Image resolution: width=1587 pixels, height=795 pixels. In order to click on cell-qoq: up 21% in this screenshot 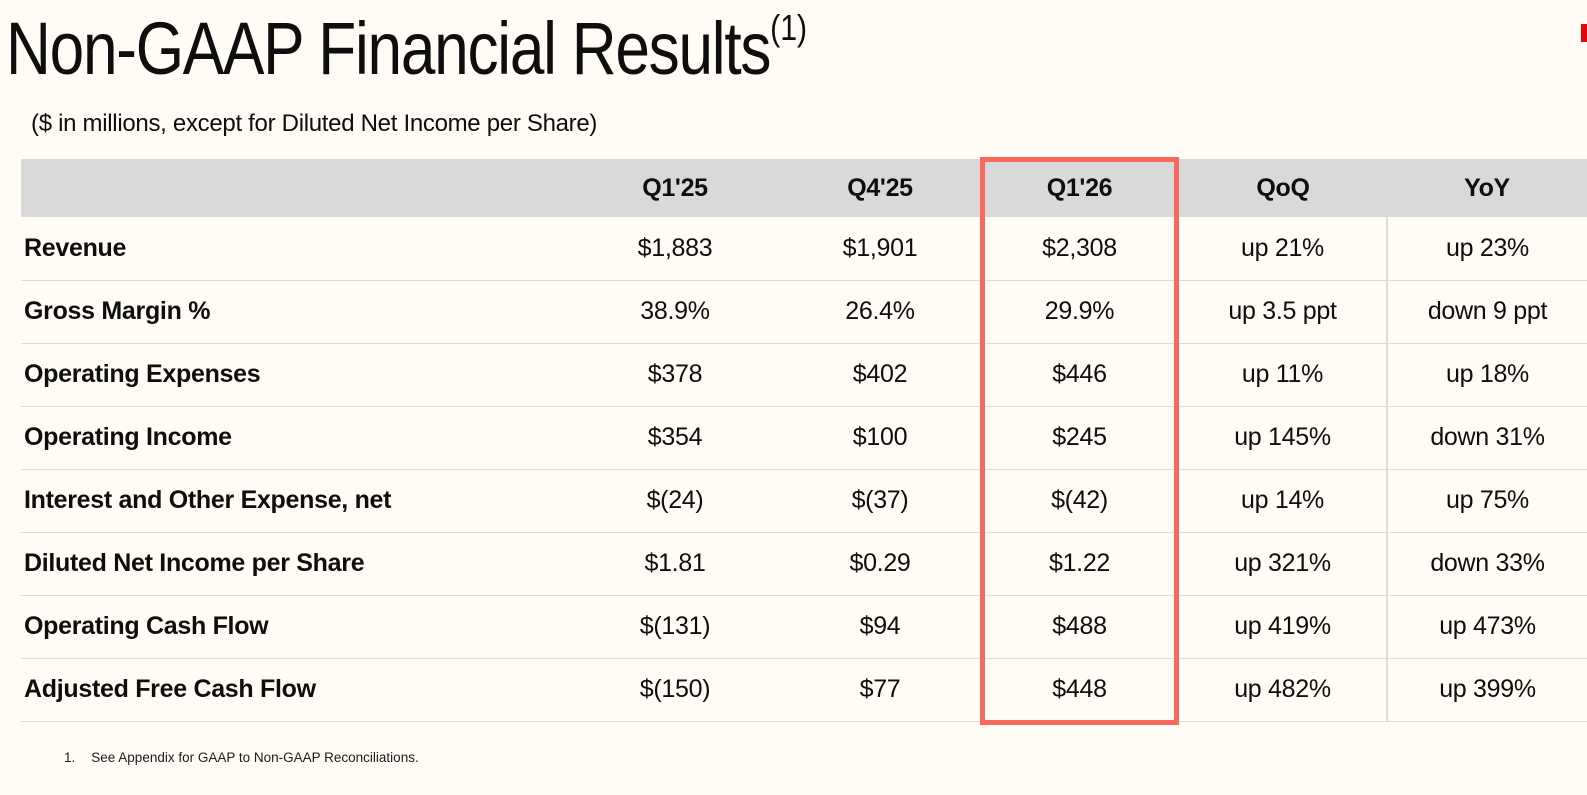, I will do `click(1283, 249)`.